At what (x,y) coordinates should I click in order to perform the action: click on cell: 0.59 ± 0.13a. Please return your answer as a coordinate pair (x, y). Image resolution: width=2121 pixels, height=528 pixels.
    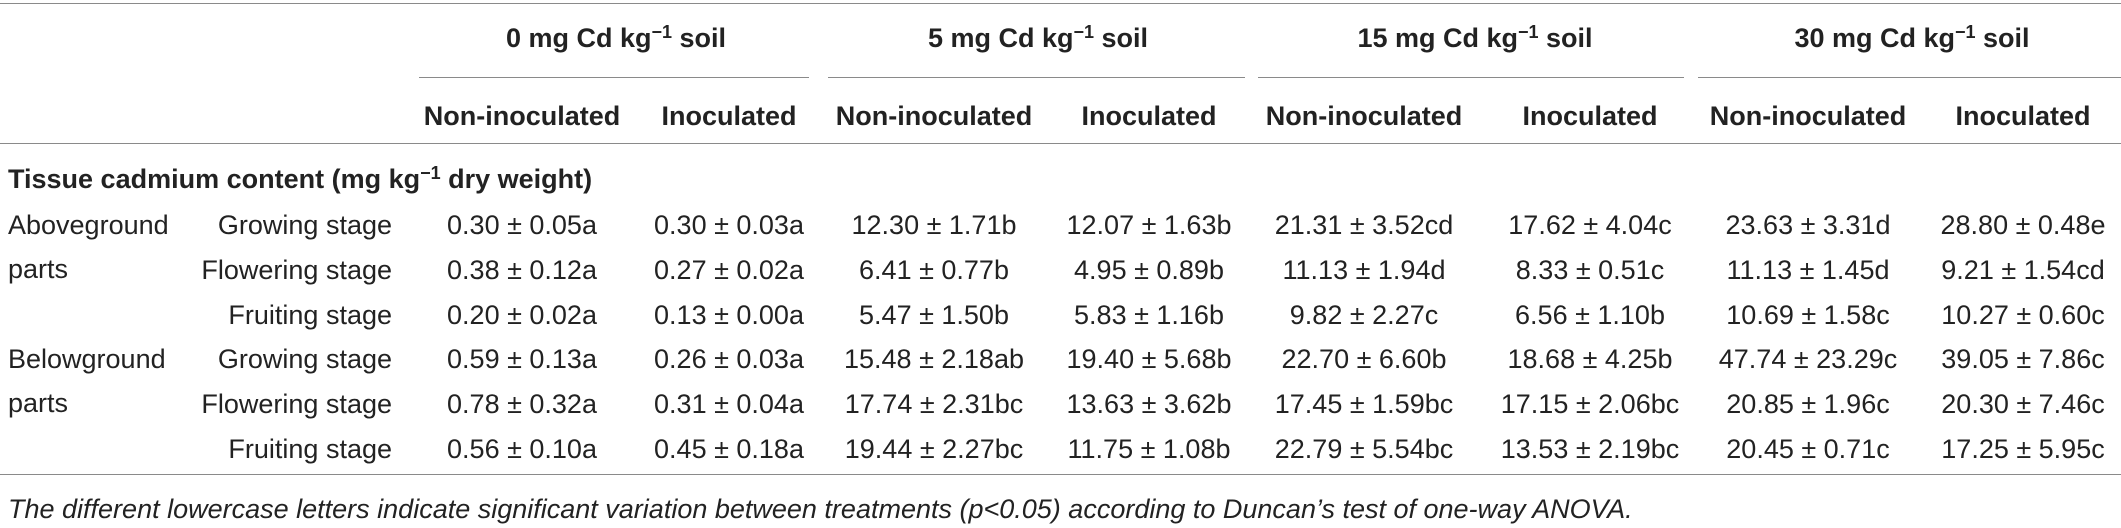
    Looking at the image, I should click on (522, 359).